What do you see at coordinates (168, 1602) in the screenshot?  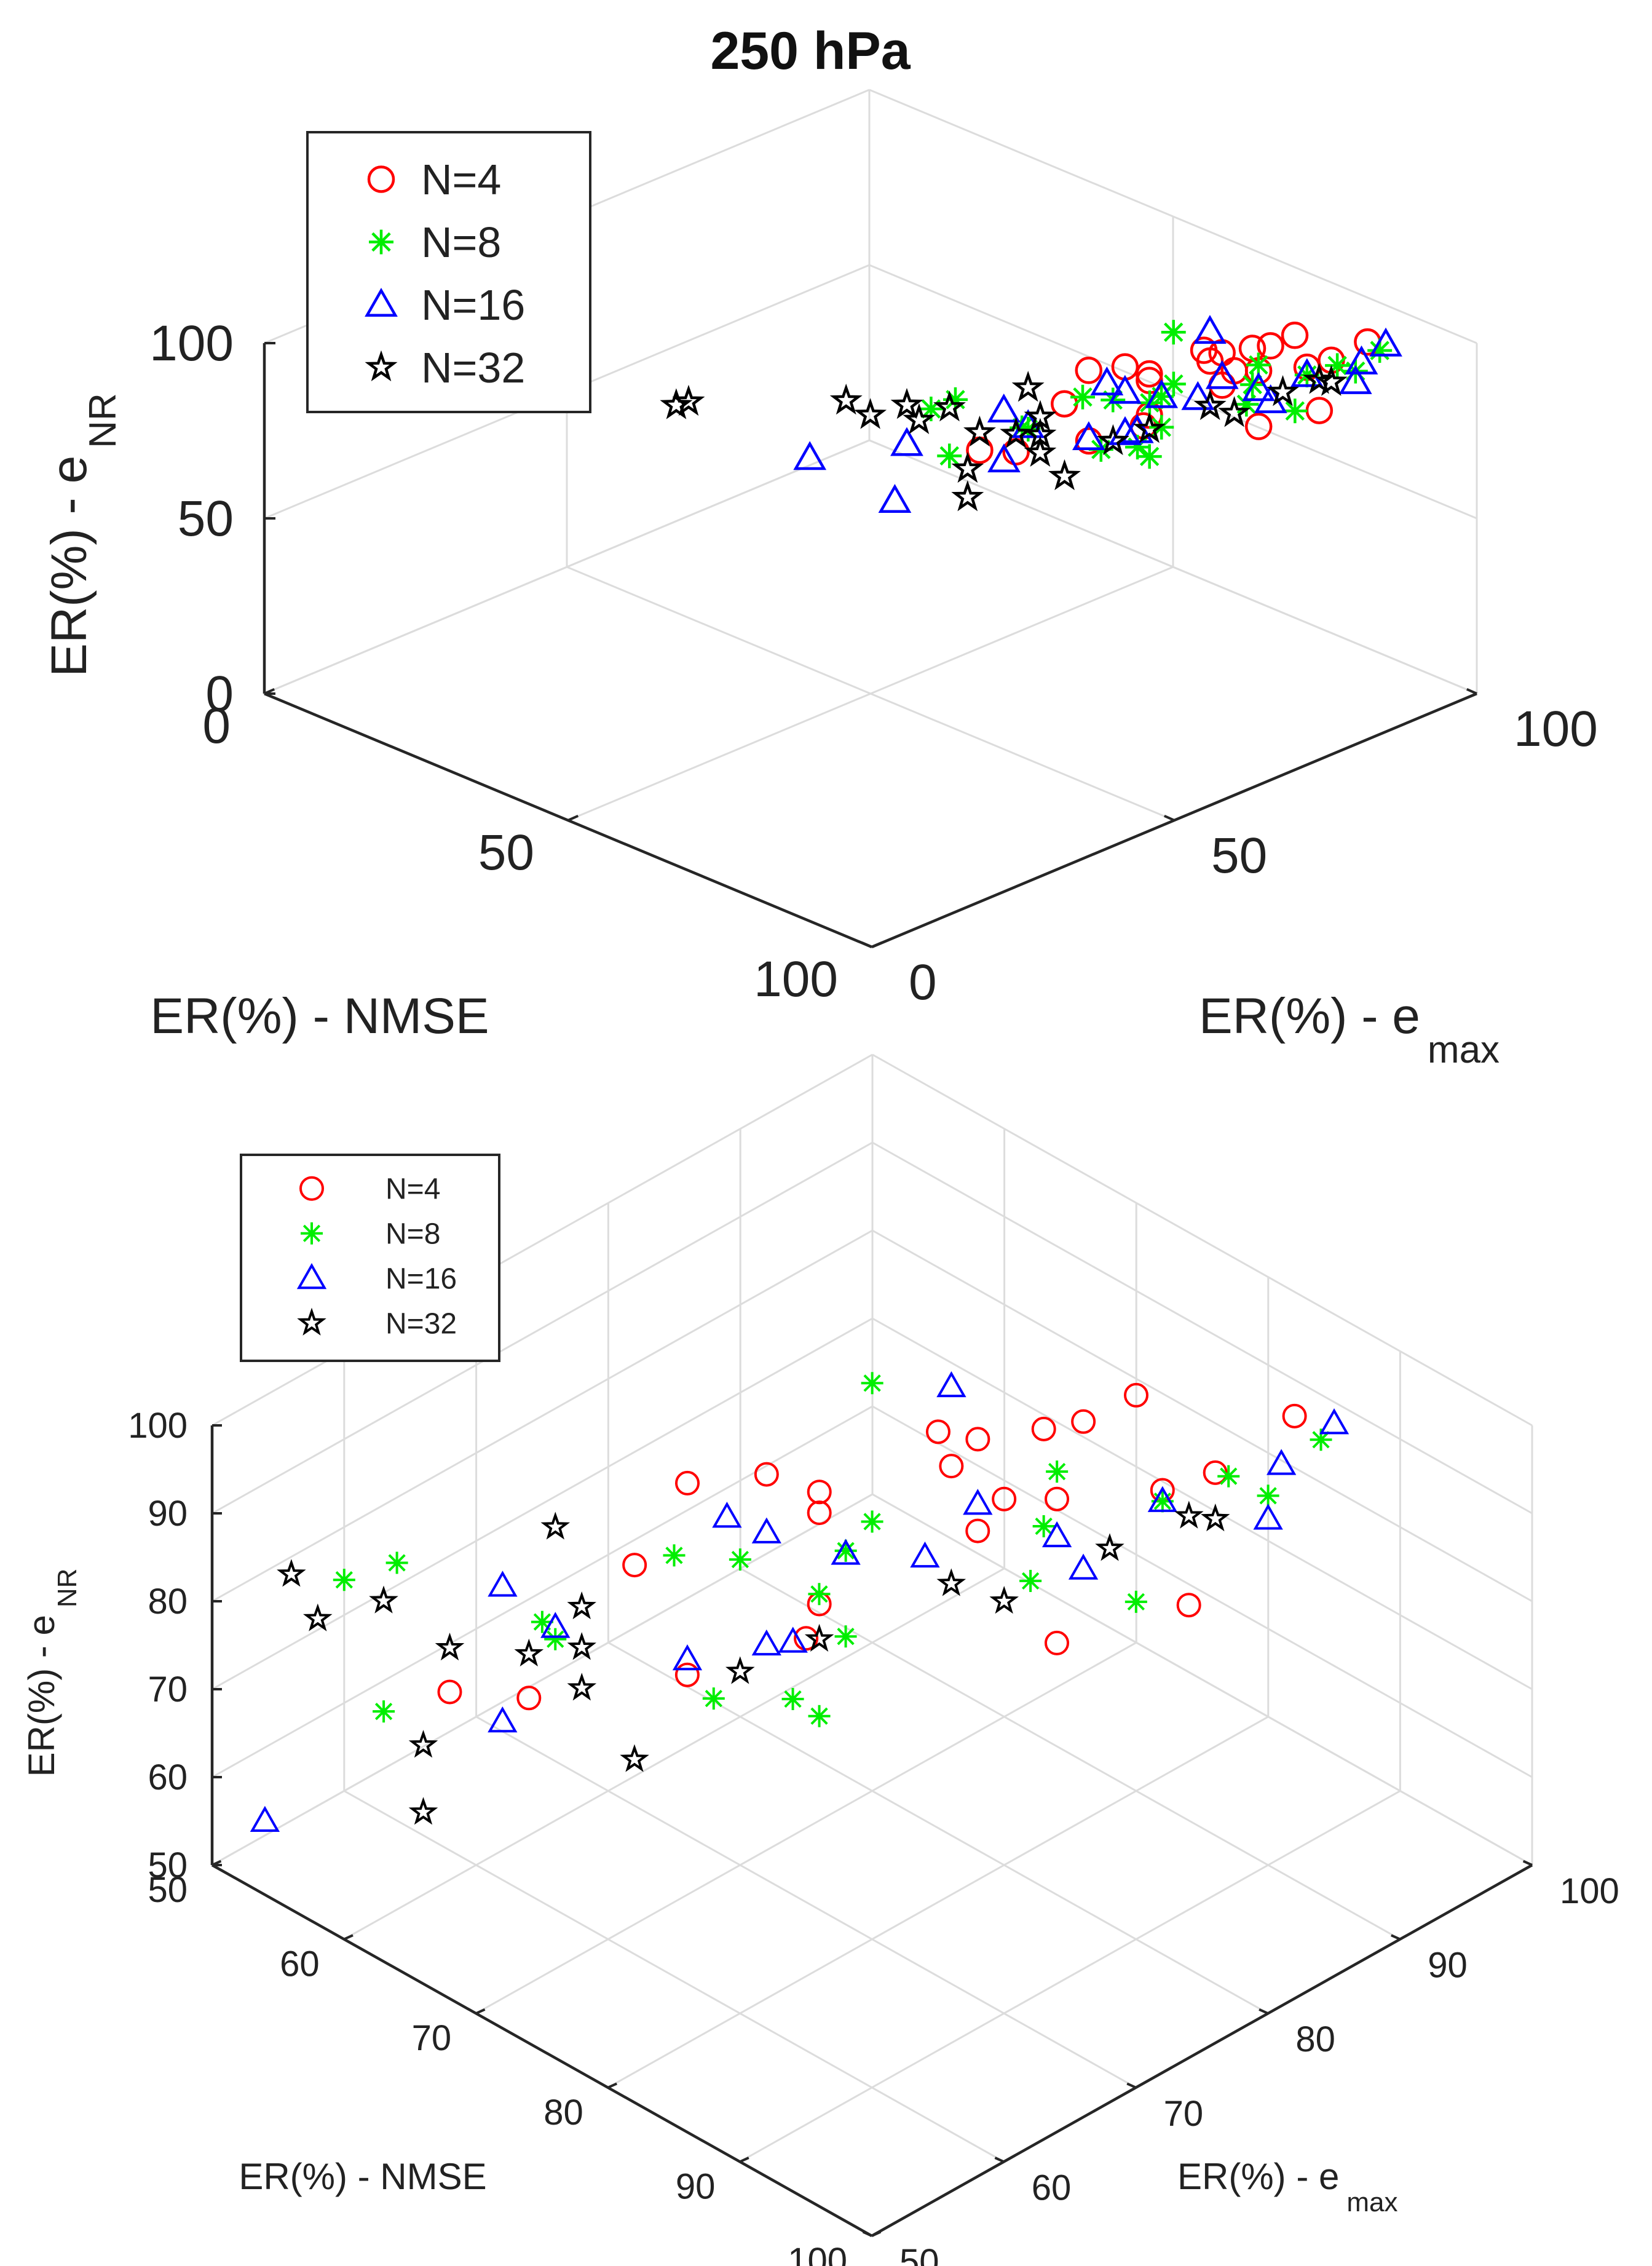 I see `z-tick-label: 80` at bounding box center [168, 1602].